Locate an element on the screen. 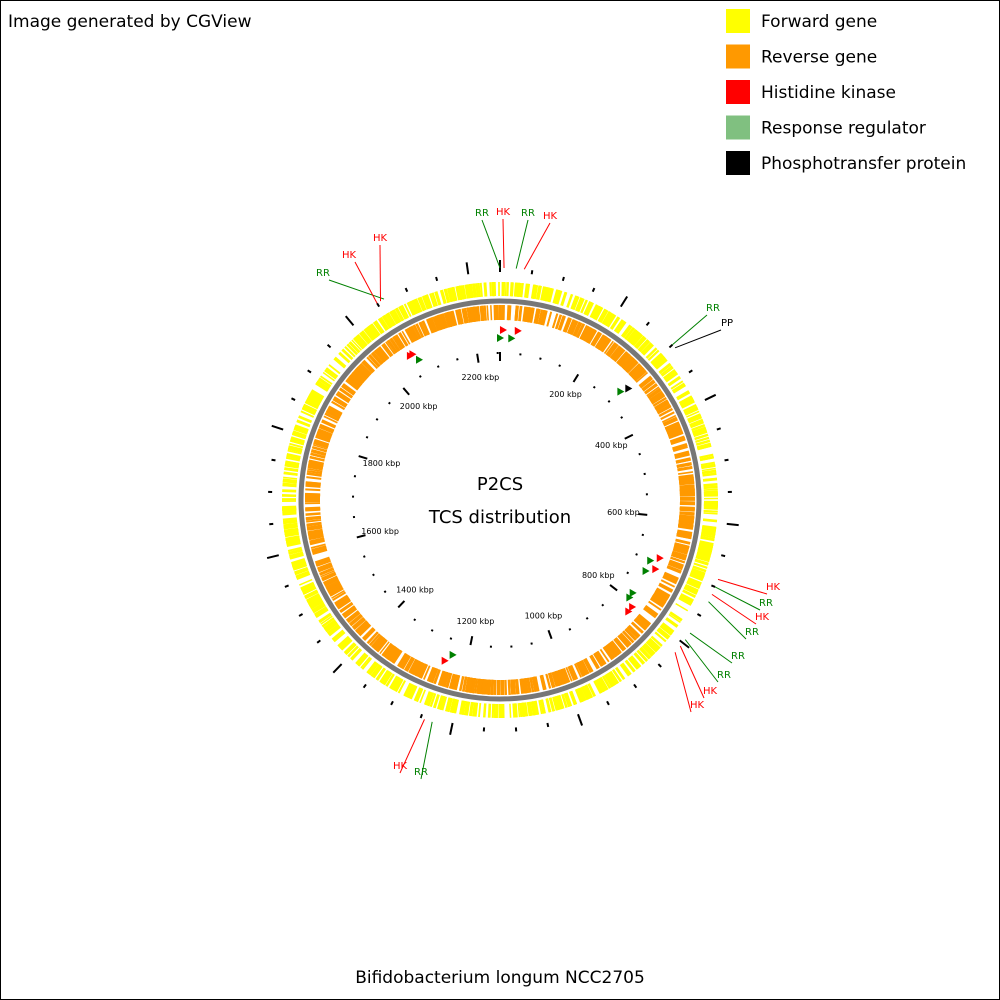 The width and height of the screenshot is (1000, 1000). feature-label: RR is located at coordinates (738, 656).